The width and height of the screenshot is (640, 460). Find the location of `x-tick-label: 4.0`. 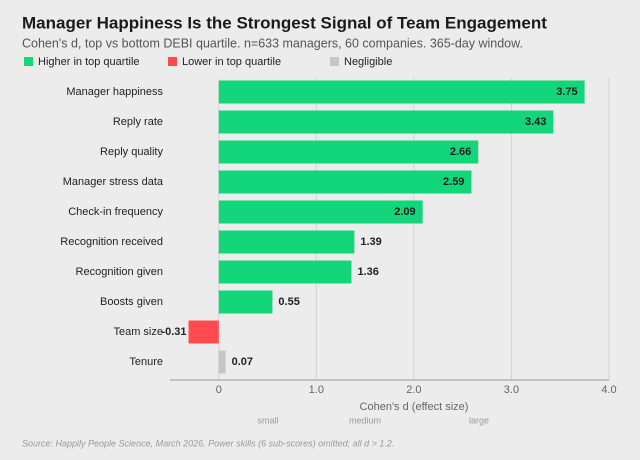

x-tick-label: 4.0 is located at coordinates (608, 390).